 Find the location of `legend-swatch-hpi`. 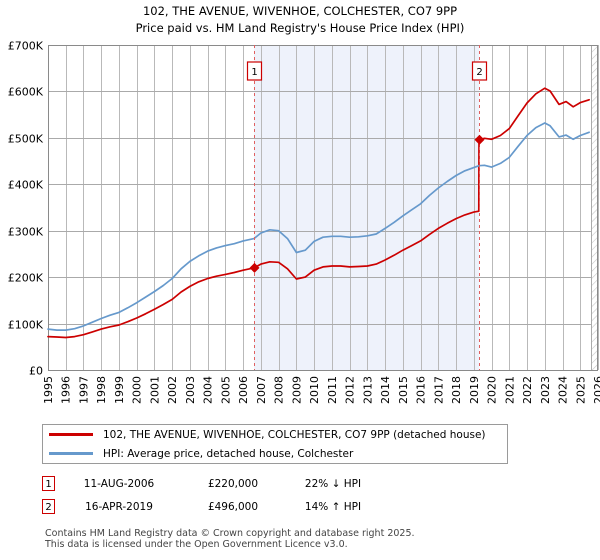

legend-swatch-hpi is located at coordinates (71, 453).